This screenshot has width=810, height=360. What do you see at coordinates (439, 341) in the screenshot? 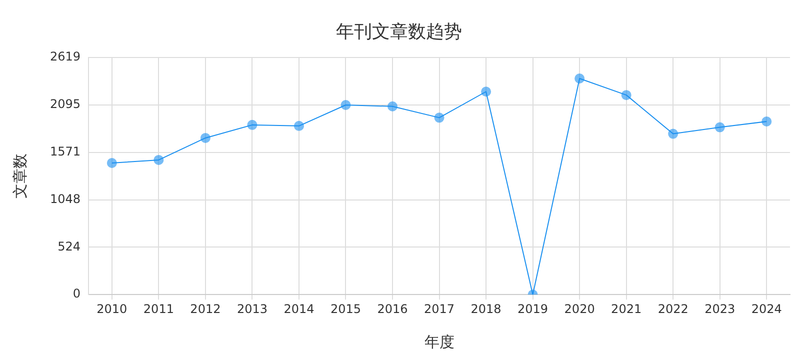
I see `x-axis-title: 年度` at bounding box center [439, 341].